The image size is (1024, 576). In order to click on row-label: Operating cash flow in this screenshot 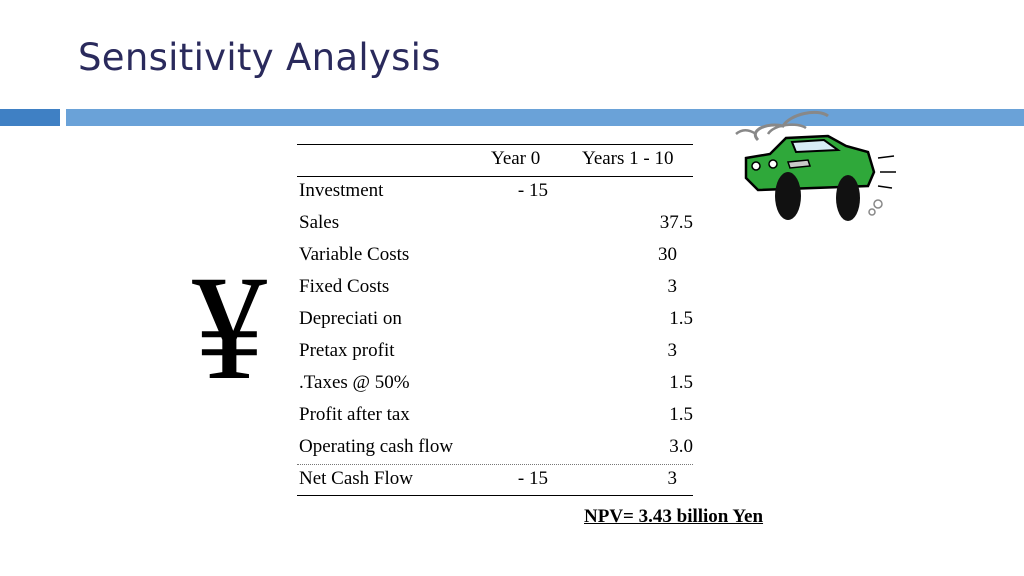, I will do `click(376, 446)`.